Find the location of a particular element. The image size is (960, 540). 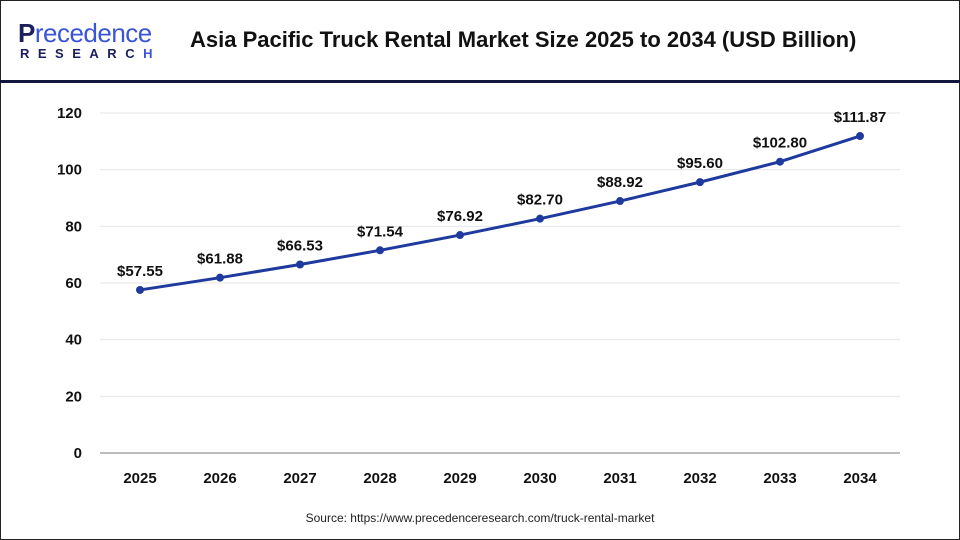

data-label: $111.87 is located at coordinates (860, 117).